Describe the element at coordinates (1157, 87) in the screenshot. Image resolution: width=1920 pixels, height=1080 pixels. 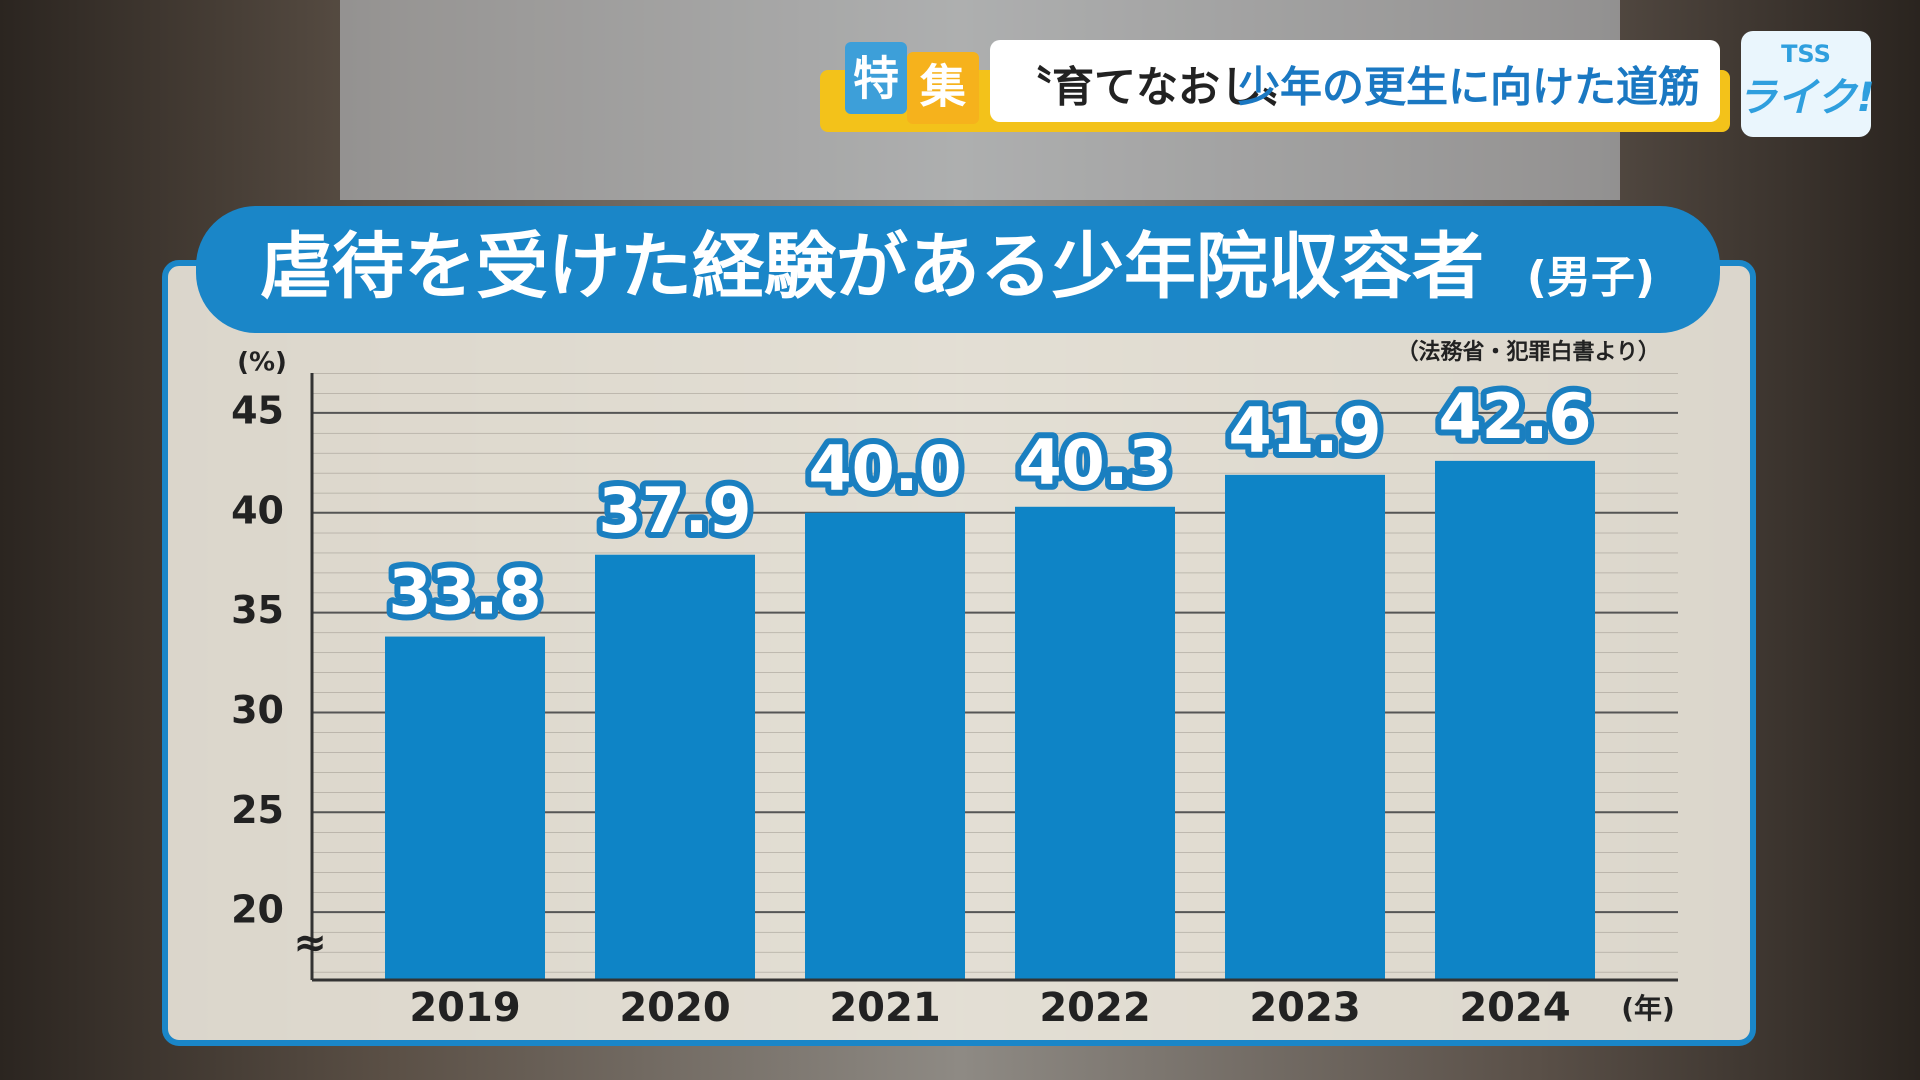
I see `banner-quote: 〝育てなおし〟` at that location.